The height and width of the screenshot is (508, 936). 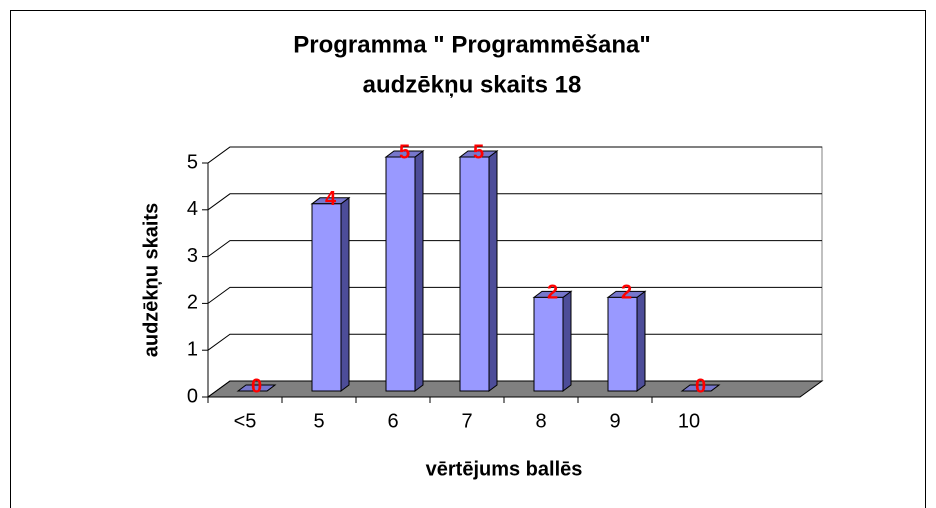 What do you see at coordinates (689, 421) in the screenshot?
I see `x-tick-label: 10` at bounding box center [689, 421].